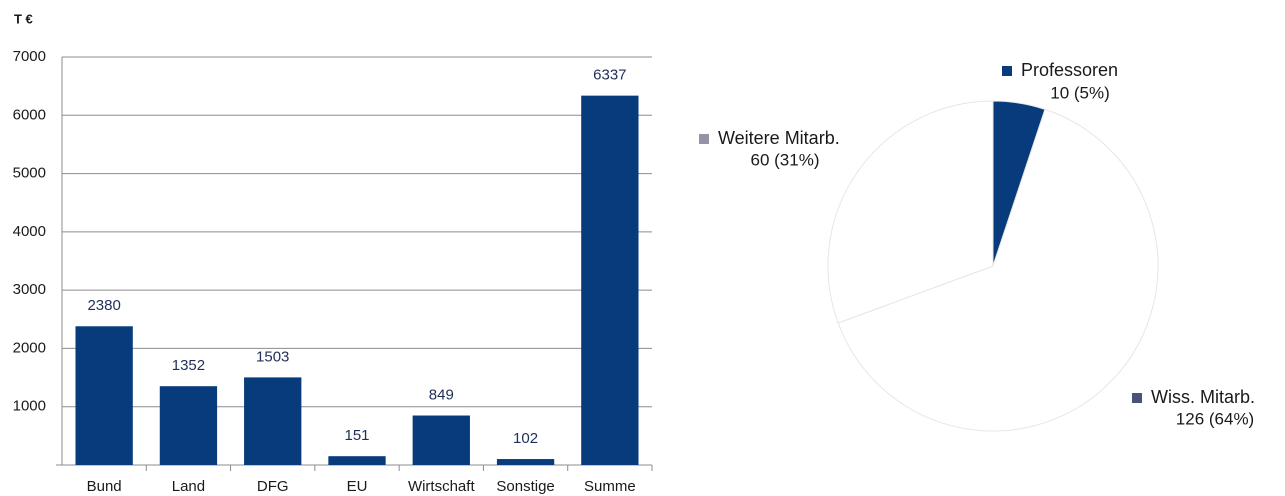  Describe the element at coordinates (272, 356) in the screenshot. I see `value-label: 1503` at that location.